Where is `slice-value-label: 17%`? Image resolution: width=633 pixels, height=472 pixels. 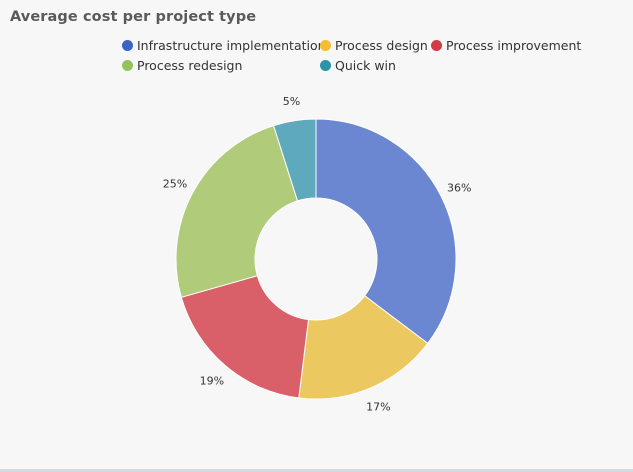
slice-value-label: 17% is located at coordinates (378, 406).